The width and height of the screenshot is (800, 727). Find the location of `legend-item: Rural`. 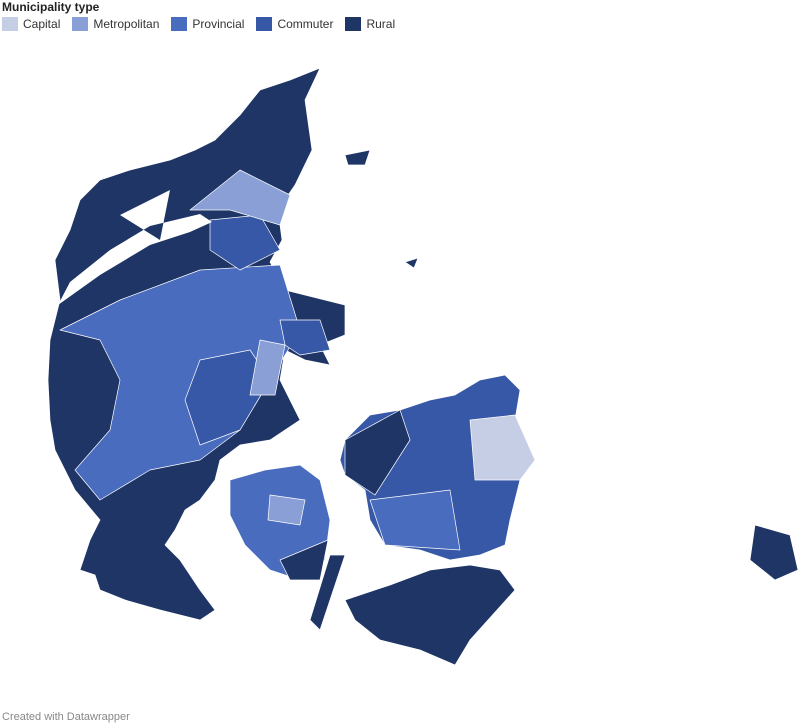

legend-item: Rural is located at coordinates (370, 24).